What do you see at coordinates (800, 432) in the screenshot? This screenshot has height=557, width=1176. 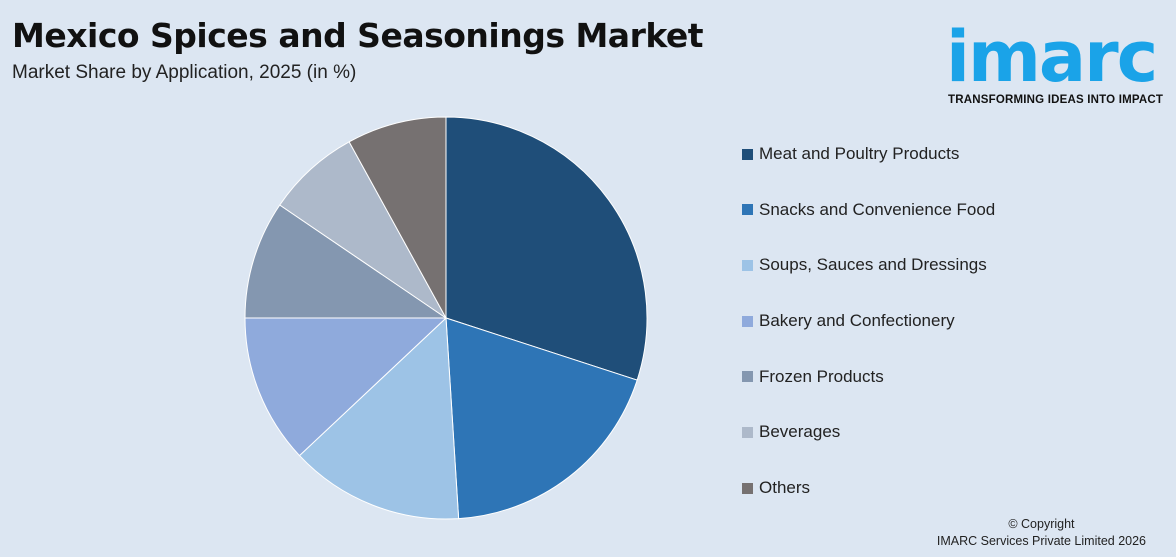 I see `legend-label: Beverages` at bounding box center [800, 432].